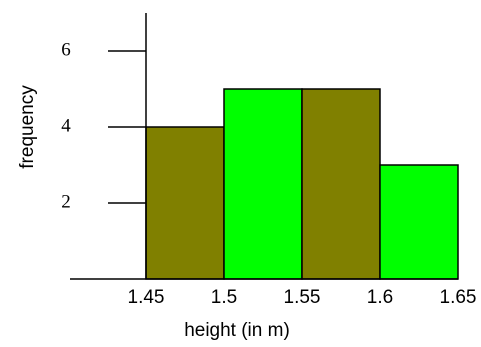 The width and height of the screenshot is (481, 347). What do you see at coordinates (380, 297) in the screenshot?
I see `x-tick-label: 1.6` at bounding box center [380, 297].